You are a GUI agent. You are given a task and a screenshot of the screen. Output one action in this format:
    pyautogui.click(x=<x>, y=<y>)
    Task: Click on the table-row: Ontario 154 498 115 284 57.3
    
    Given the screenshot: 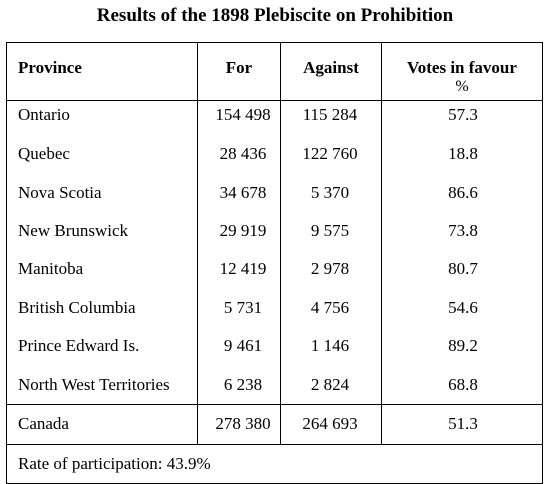 What is the action you would take?
    pyautogui.click(x=274, y=117)
    